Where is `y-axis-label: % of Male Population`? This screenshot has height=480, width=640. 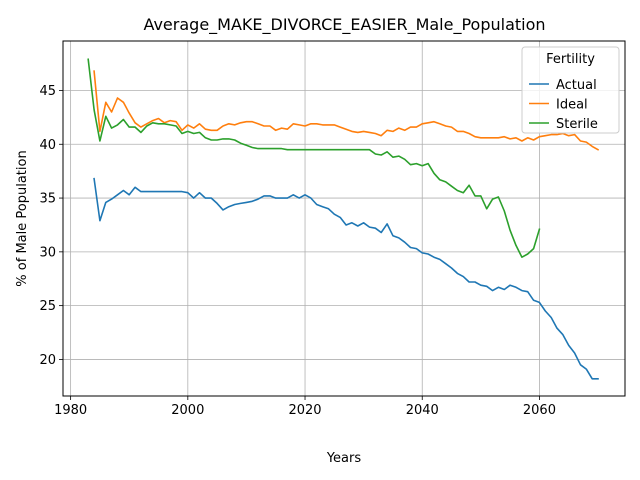
y-axis-label: % of Male Population is located at coordinates (22, 218).